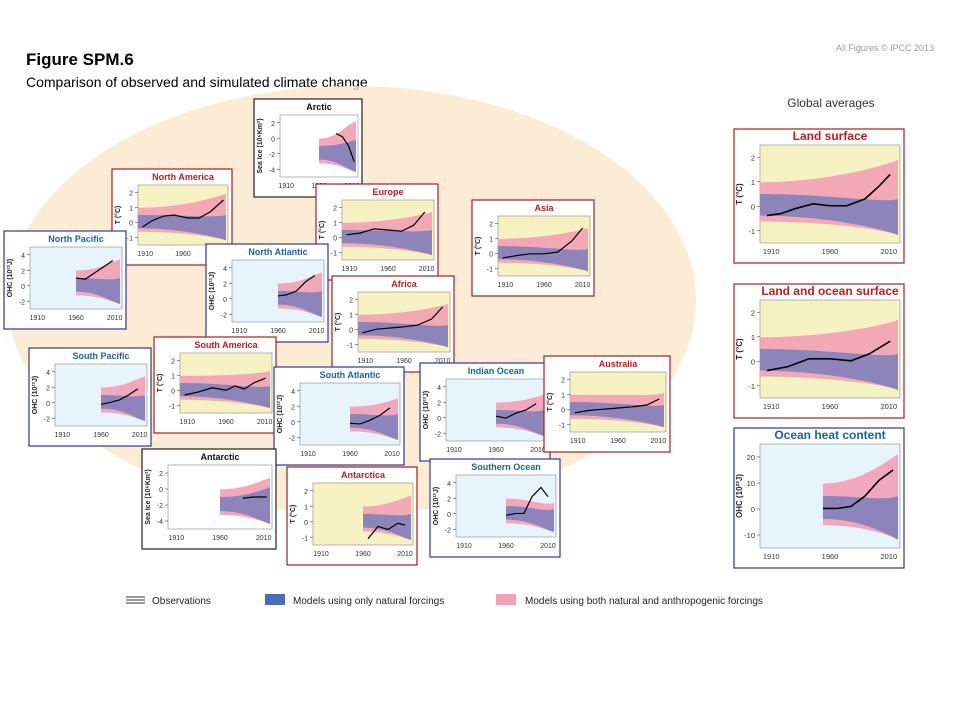 The width and height of the screenshot is (960, 720). Describe the element at coordinates (749, 535) in the screenshot. I see `y-tick-label: -10` at that location.